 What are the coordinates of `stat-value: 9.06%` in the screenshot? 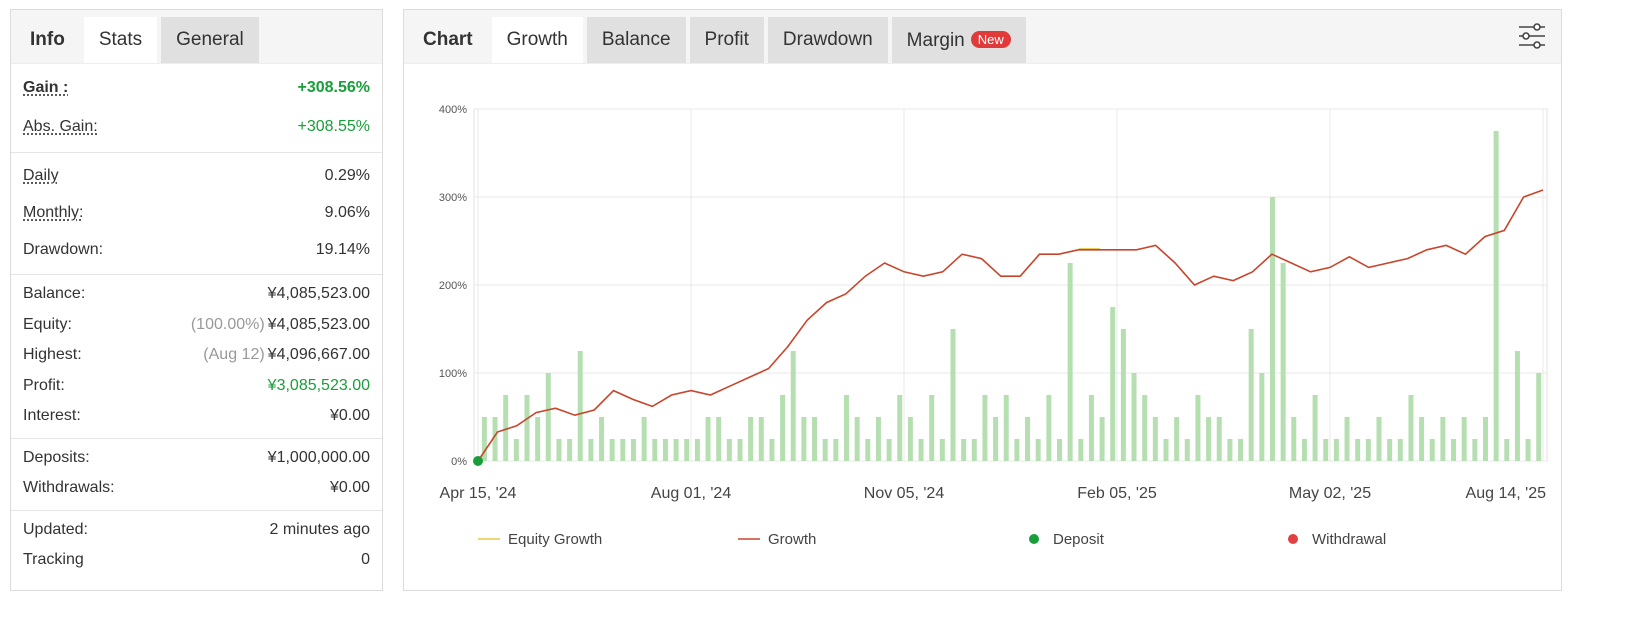 It's located at (347, 212).